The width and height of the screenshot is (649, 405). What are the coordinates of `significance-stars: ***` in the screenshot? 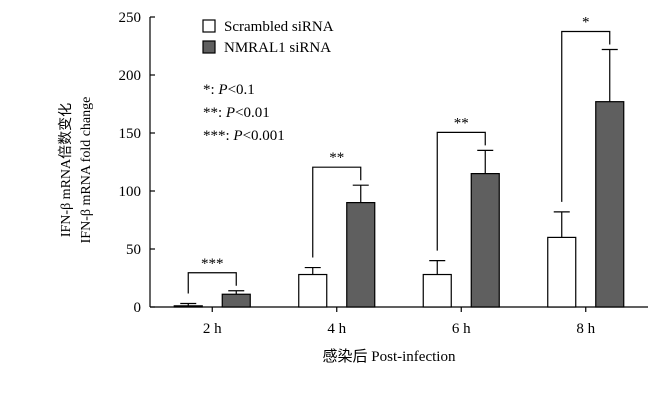 It's located at (212, 264).